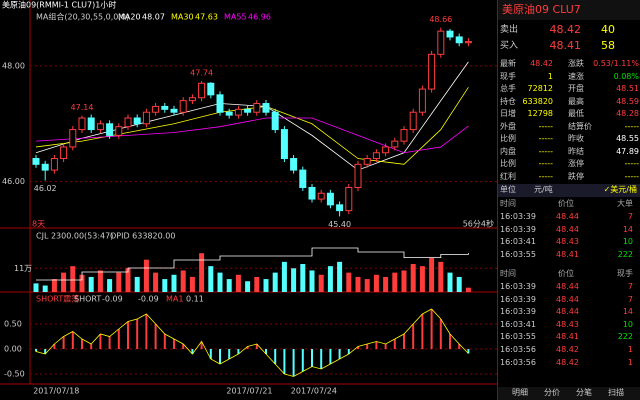  What do you see at coordinates (201, 72) in the screenshot?
I see `price-annotation: 47.74` at bounding box center [201, 72].